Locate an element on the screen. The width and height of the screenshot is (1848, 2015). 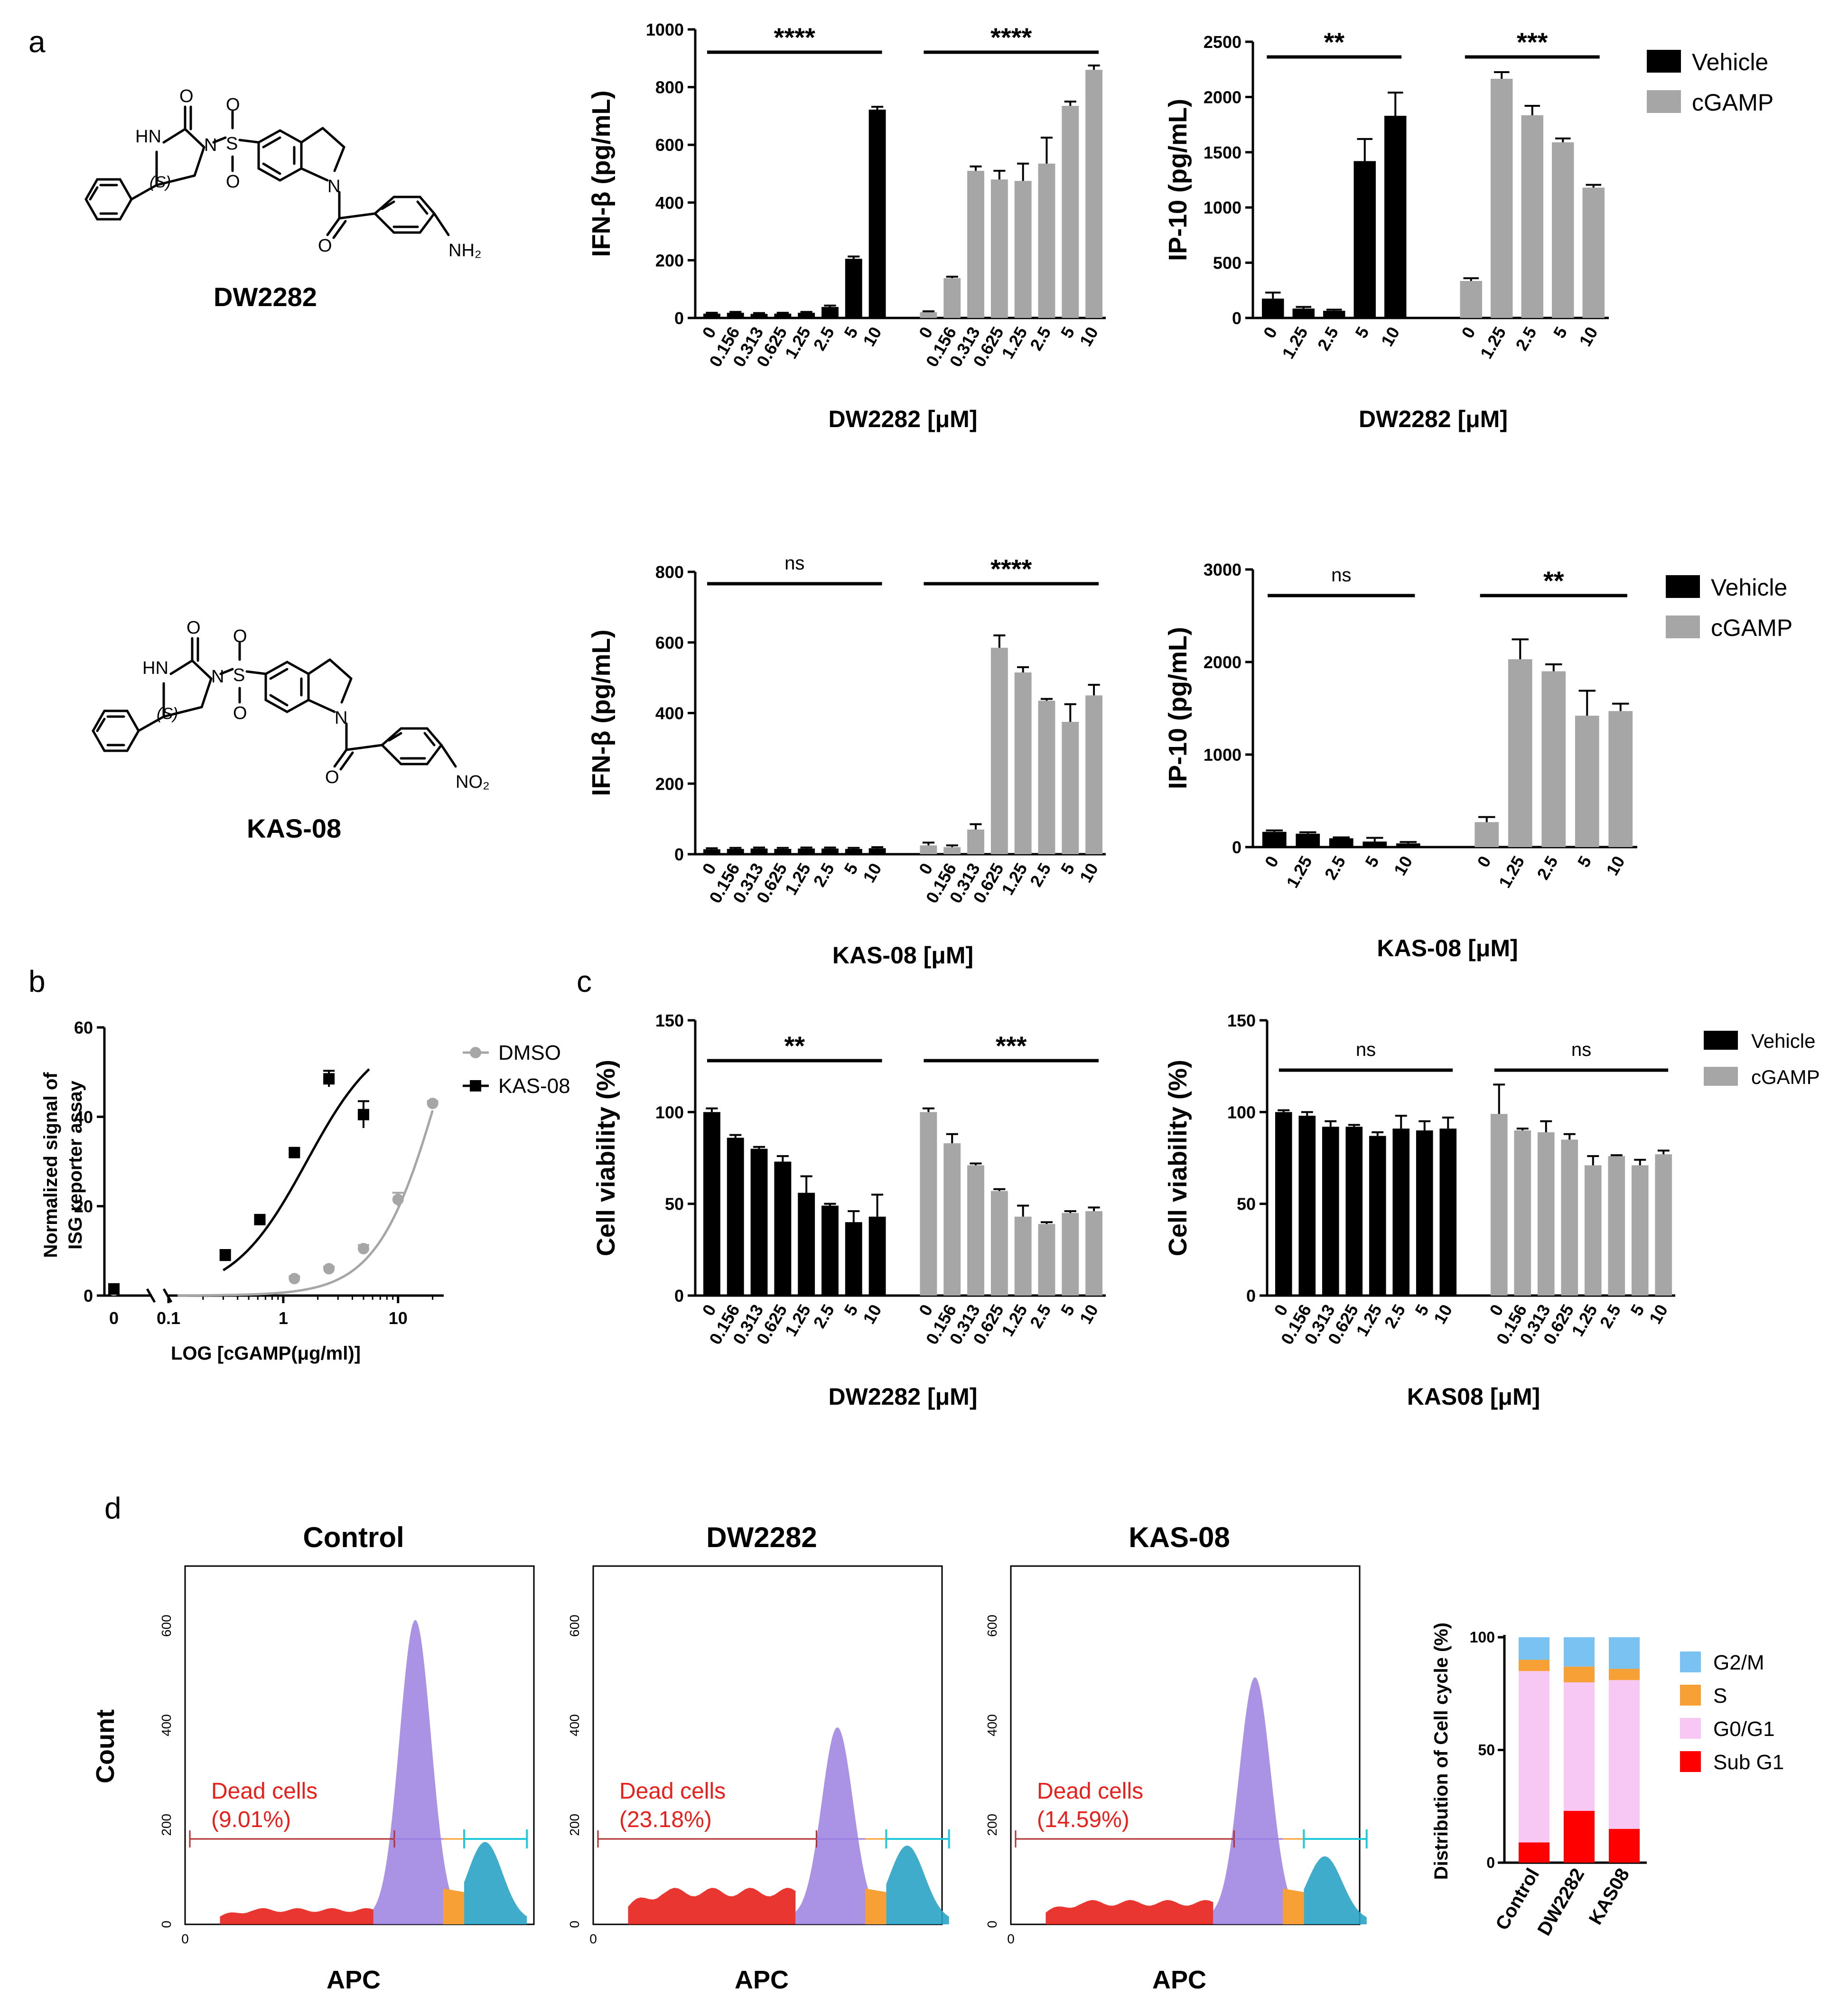
legend-label-cgamp: cGAMP is located at coordinates (1751, 628).